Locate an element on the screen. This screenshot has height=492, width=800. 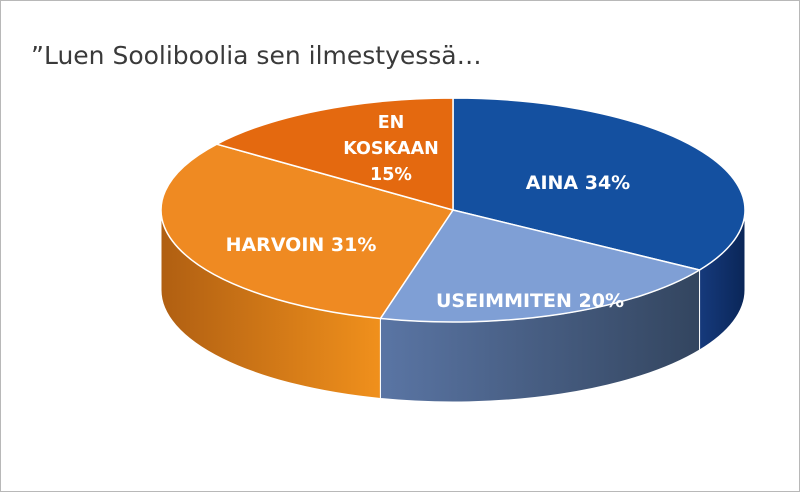
slice-label-line: EN is located at coordinates (391, 123).